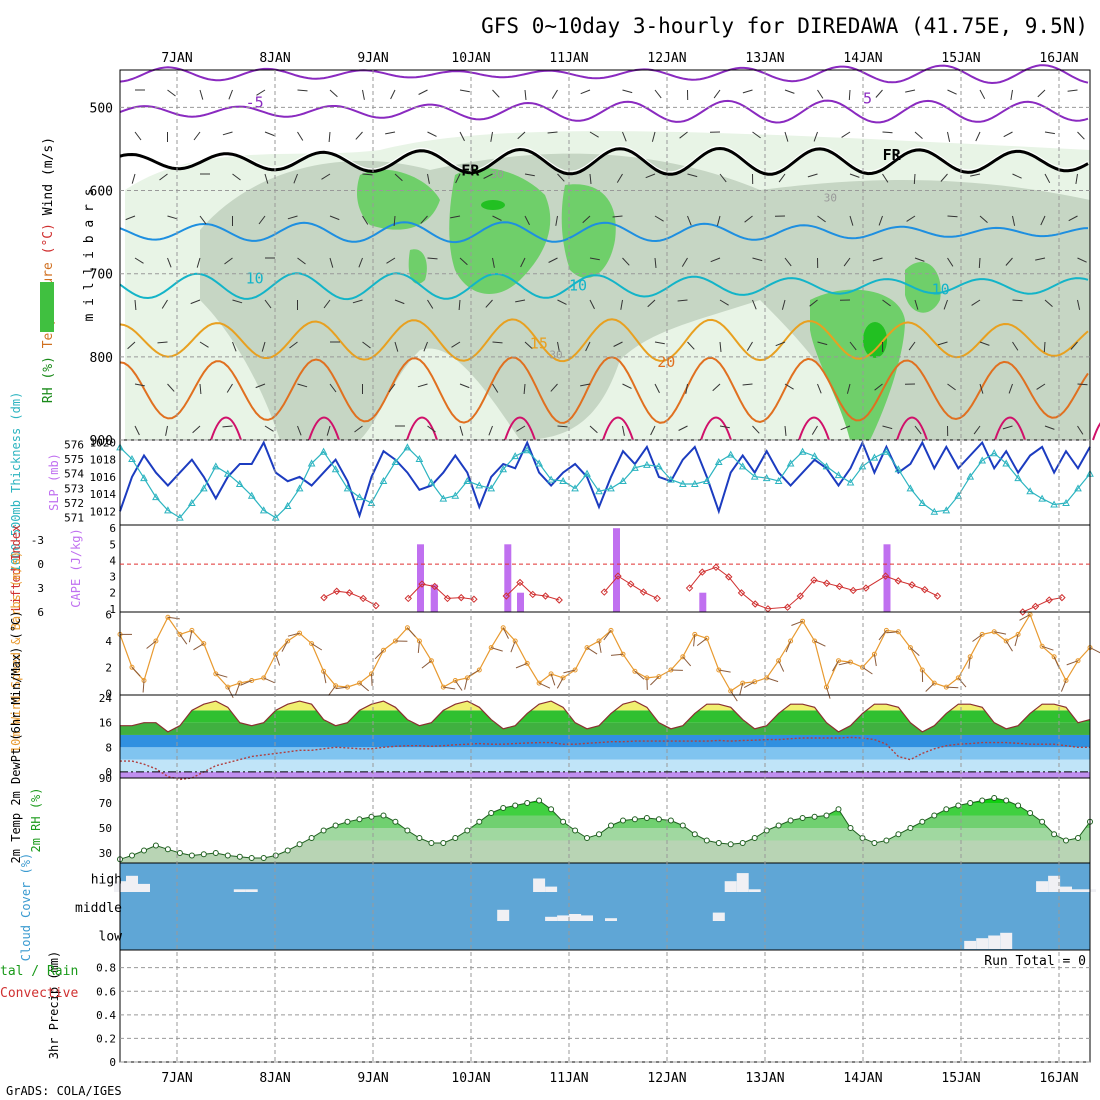 Image resolution: width=1100 pixels, height=1100 pixels. I want to click on rh-tick: 50, so click(105, 828).